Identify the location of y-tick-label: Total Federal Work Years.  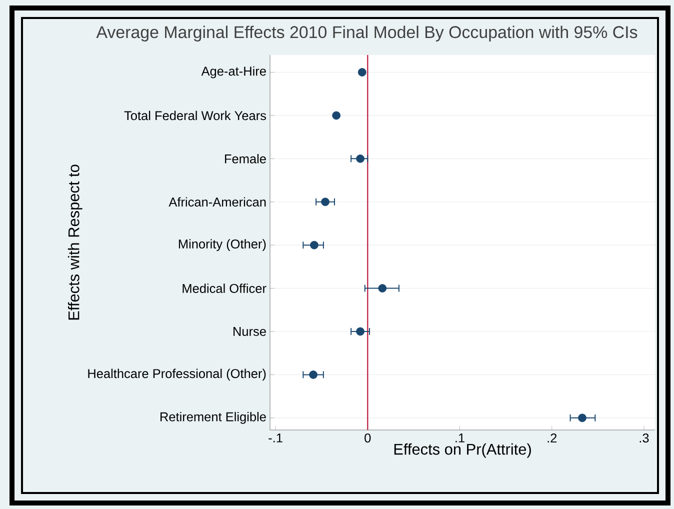
(195, 115).